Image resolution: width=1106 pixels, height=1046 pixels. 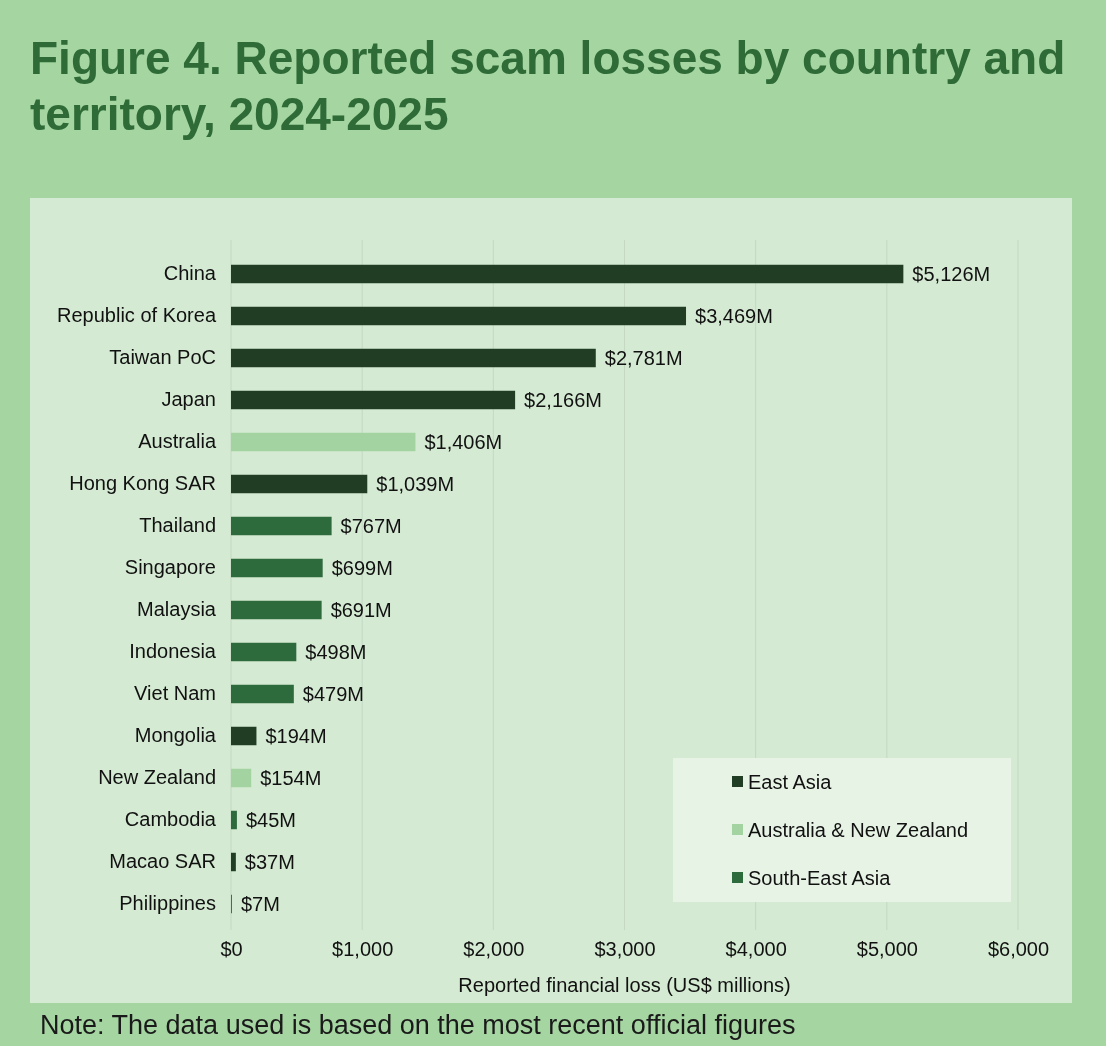 I want to click on legend-label: South-East Asia, so click(x=820, y=878).